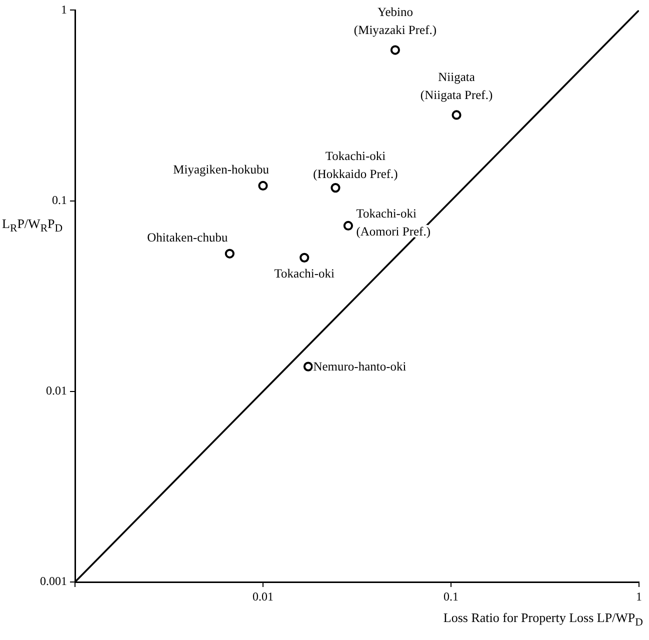  I want to click on annotation: Miyagiken-hokubu, so click(221, 169).